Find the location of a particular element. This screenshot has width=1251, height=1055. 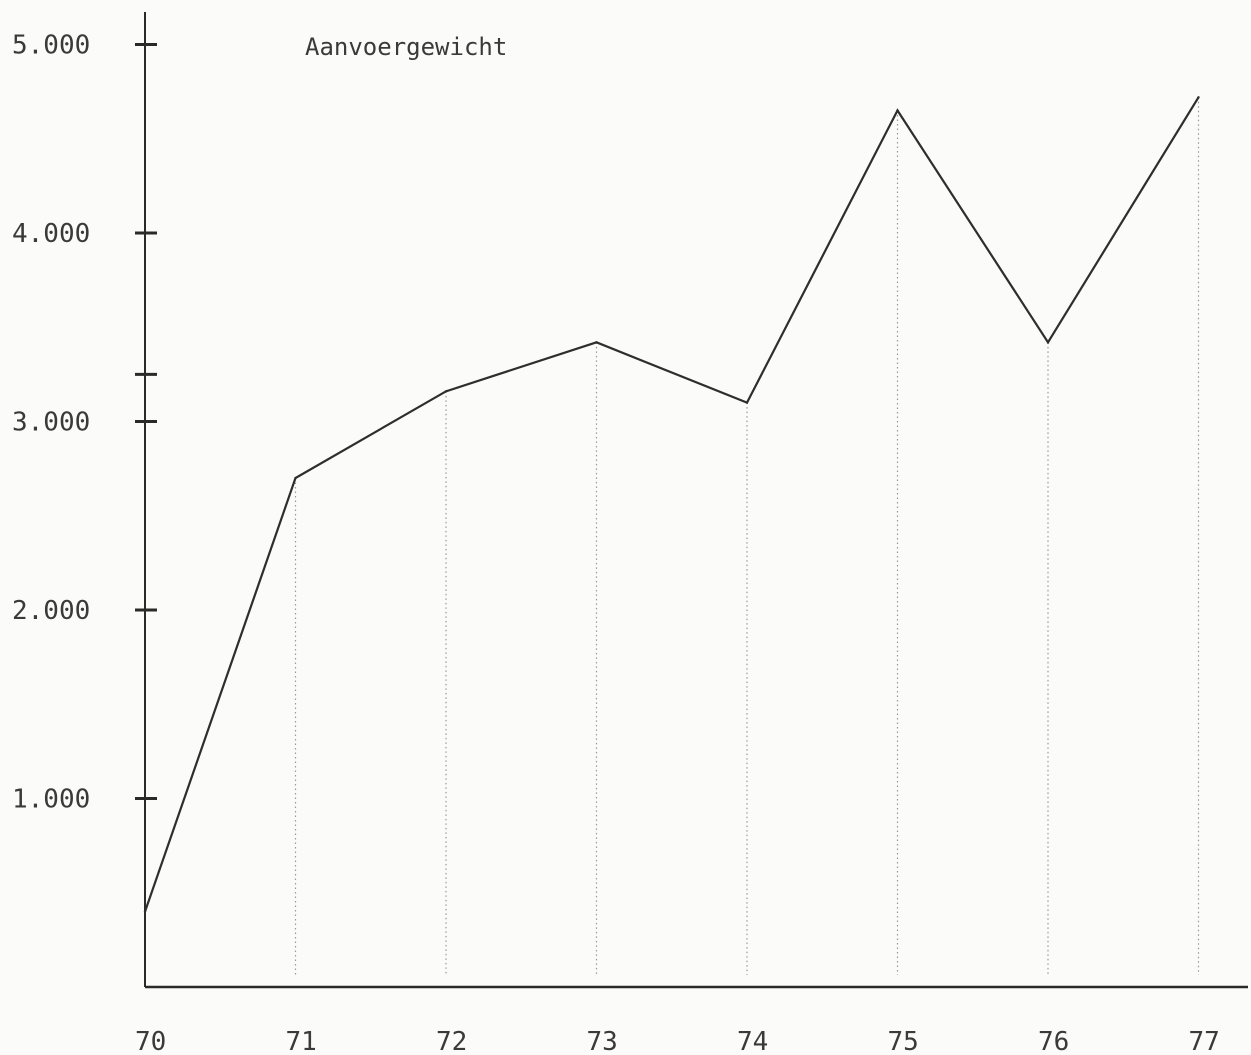

x-tick-label: 71 is located at coordinates (301, 1041).